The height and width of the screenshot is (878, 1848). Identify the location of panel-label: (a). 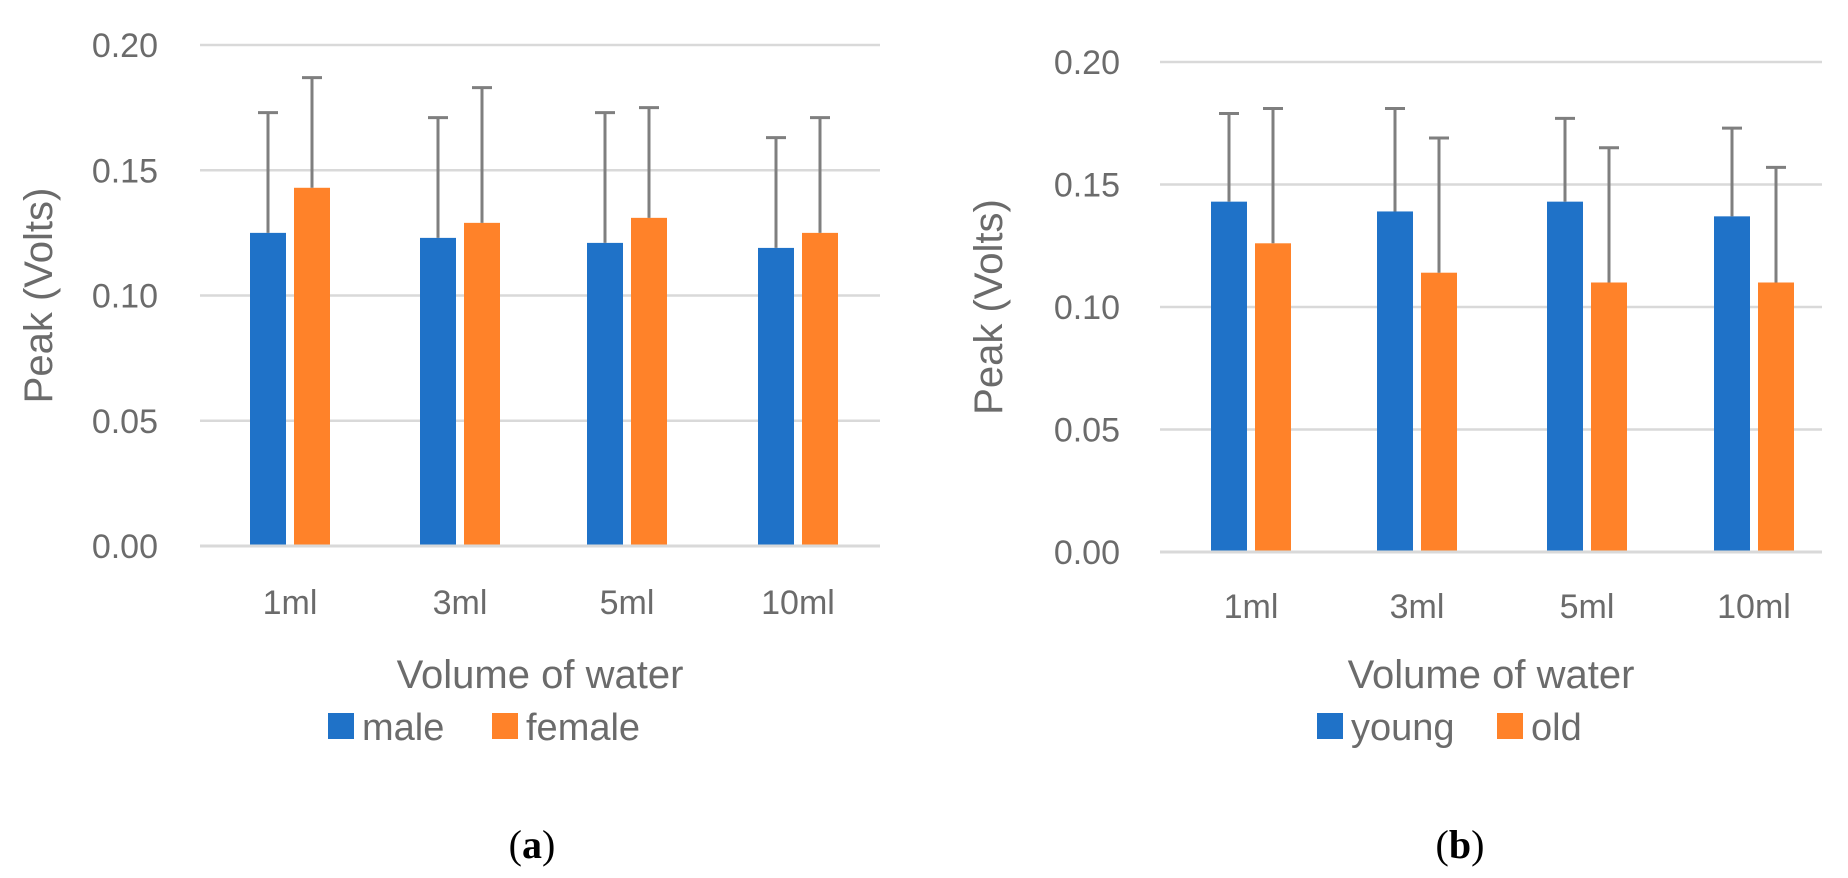
(532, 844).